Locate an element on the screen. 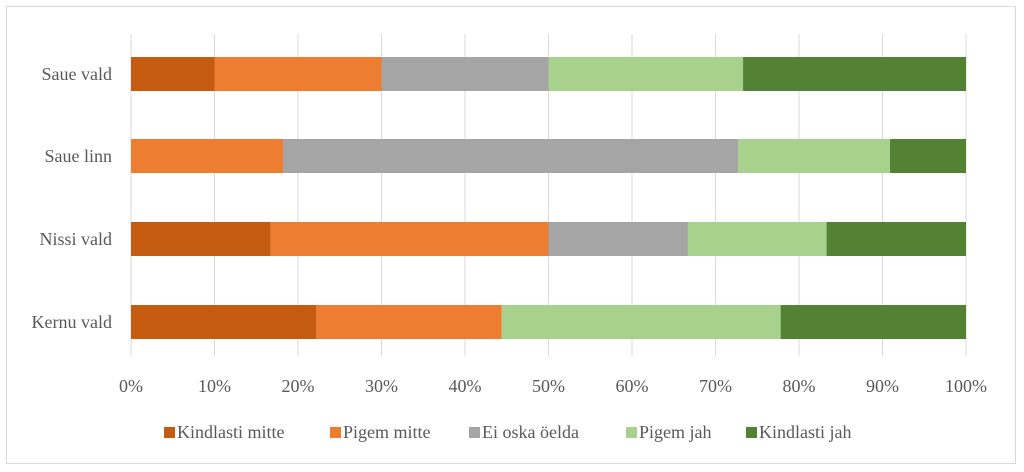 The height and width of the screenshot is (472, 1024). x-tick-label: 50% is located at coordinates (548, 386).